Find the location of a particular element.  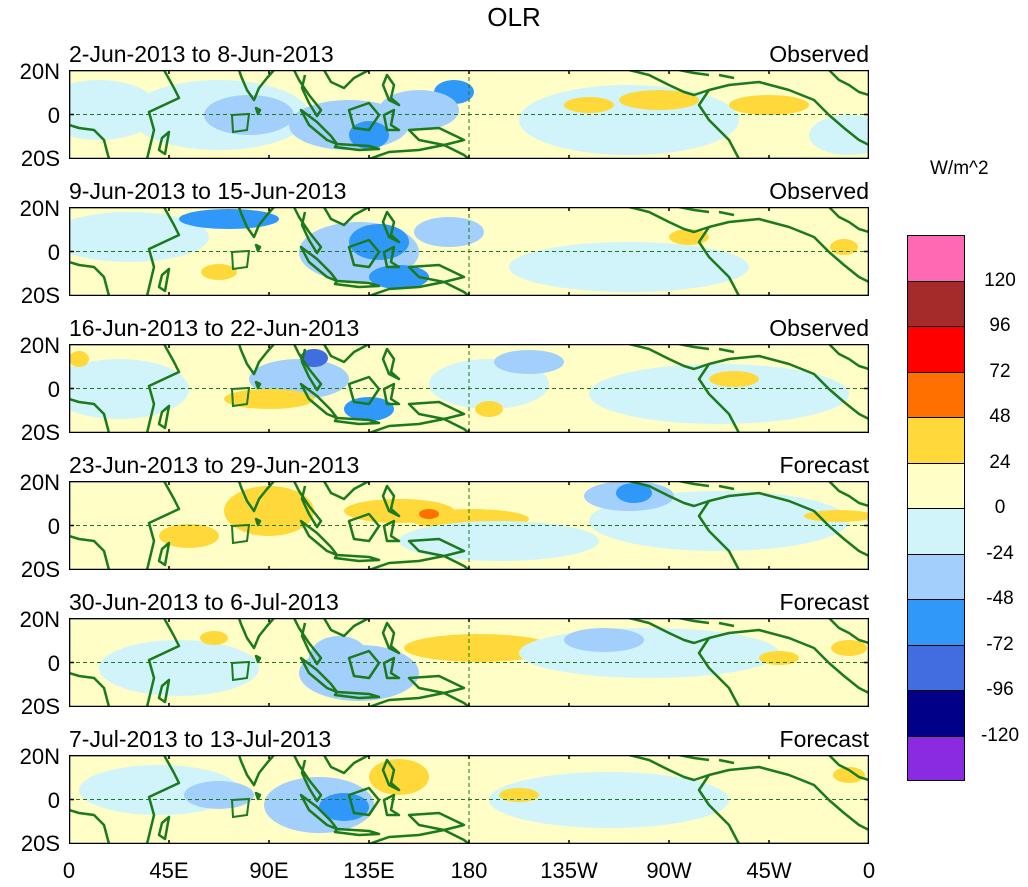

longitude-label: 135E is located at coordinates (369, 870).